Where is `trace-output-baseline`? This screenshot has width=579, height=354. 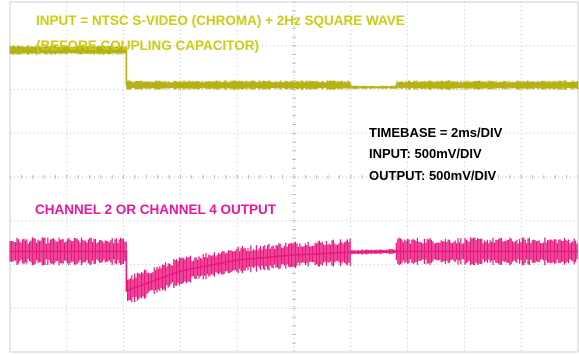
trace-output-baseline is located at coordinates (294, 271).